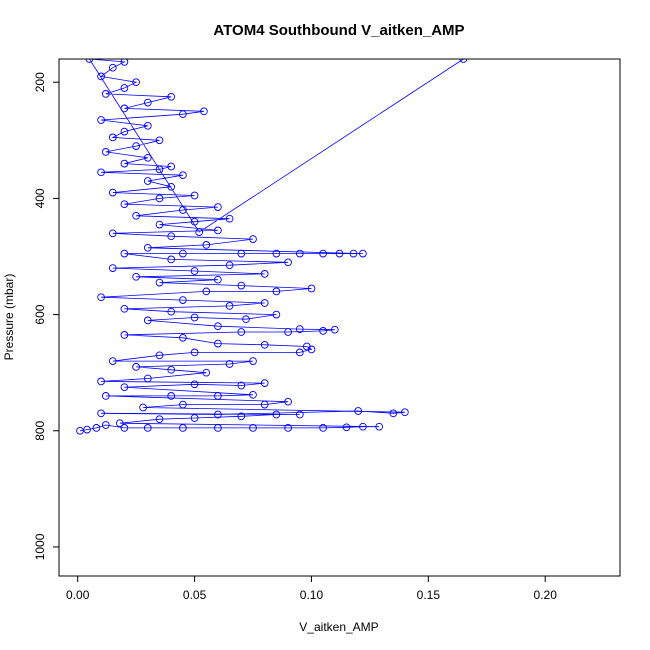 Image resolution: width=650 pixels, height=650 pixels. What do you see at coordinates (40, 314) in the screenshot?
I see `y-tick-label: 600` at bounding box center [40, 314].